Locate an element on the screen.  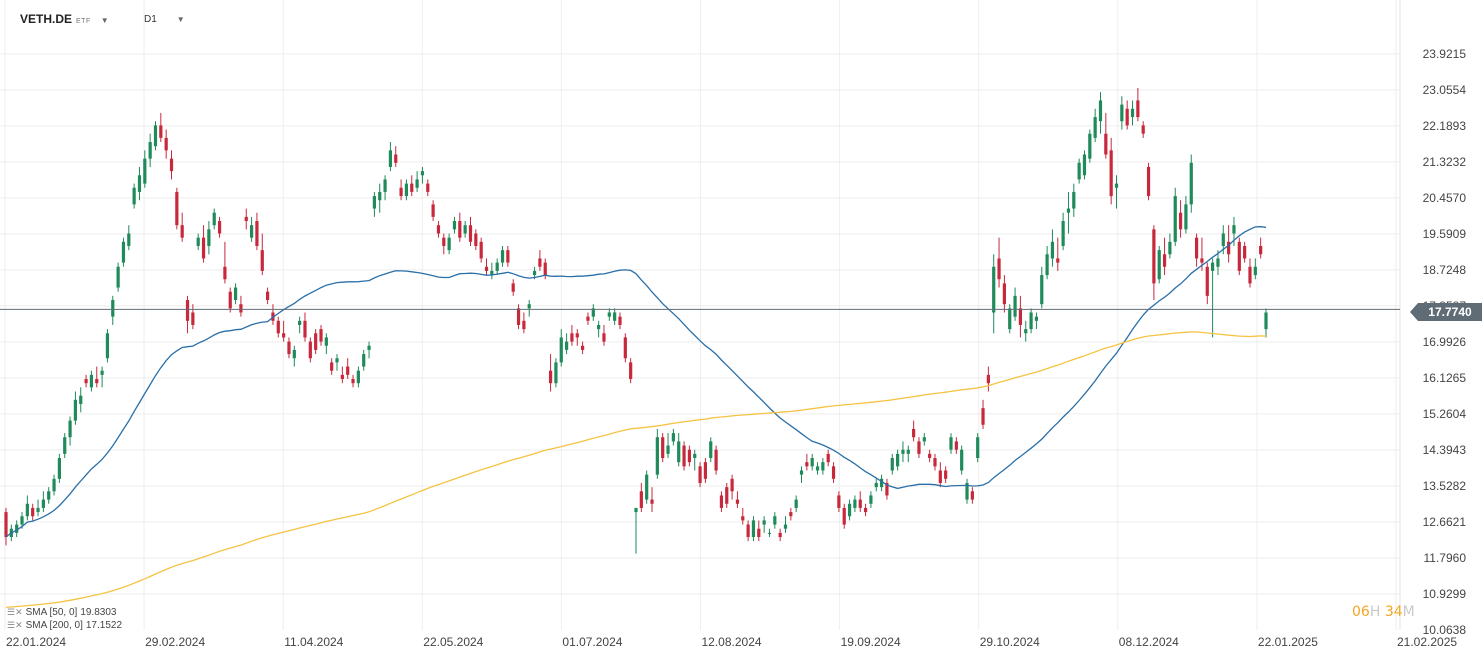
symbol-name: VETH.DE is located at coordinates (46, 19).